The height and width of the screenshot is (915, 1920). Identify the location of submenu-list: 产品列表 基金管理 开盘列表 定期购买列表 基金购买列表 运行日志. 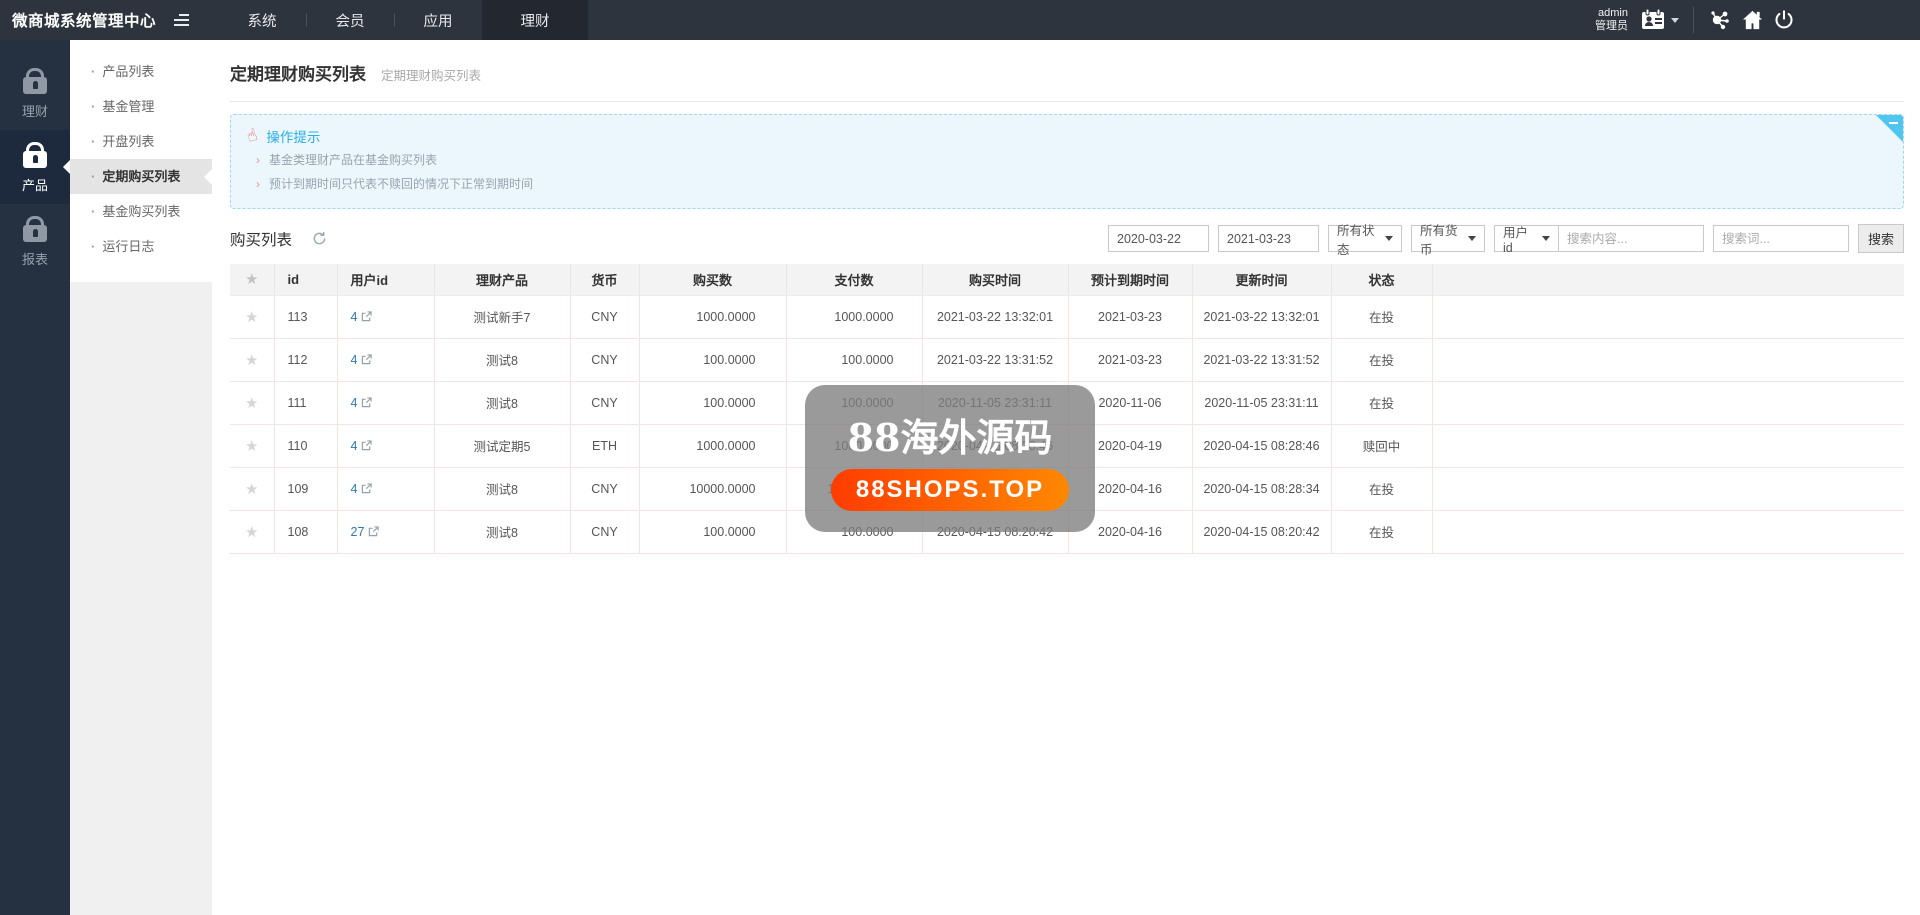
(141, 161).